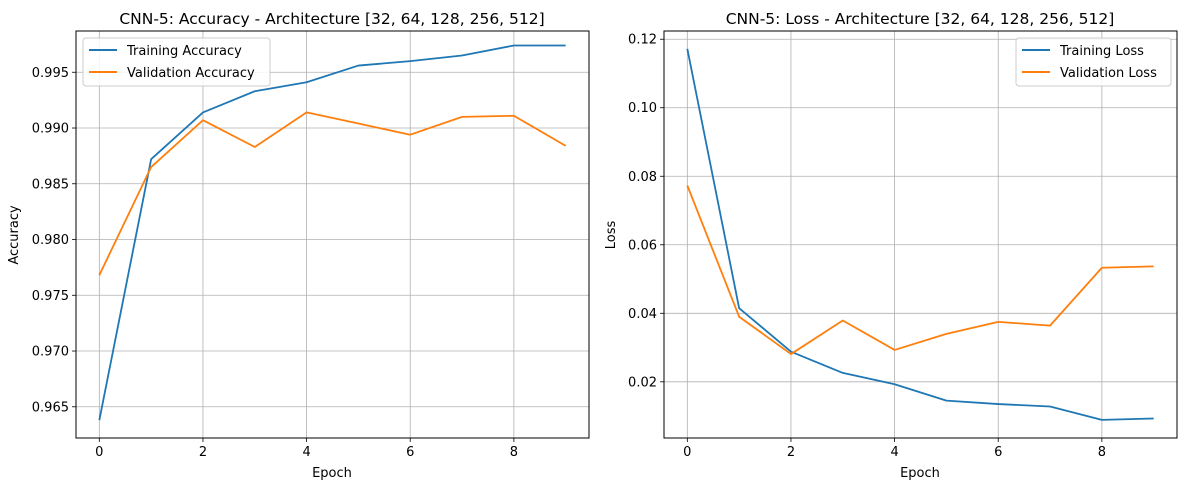  Describe the element at coordinates (687, 452) in the screenshot. I see `loss-x-tick-label: 0` at that location.